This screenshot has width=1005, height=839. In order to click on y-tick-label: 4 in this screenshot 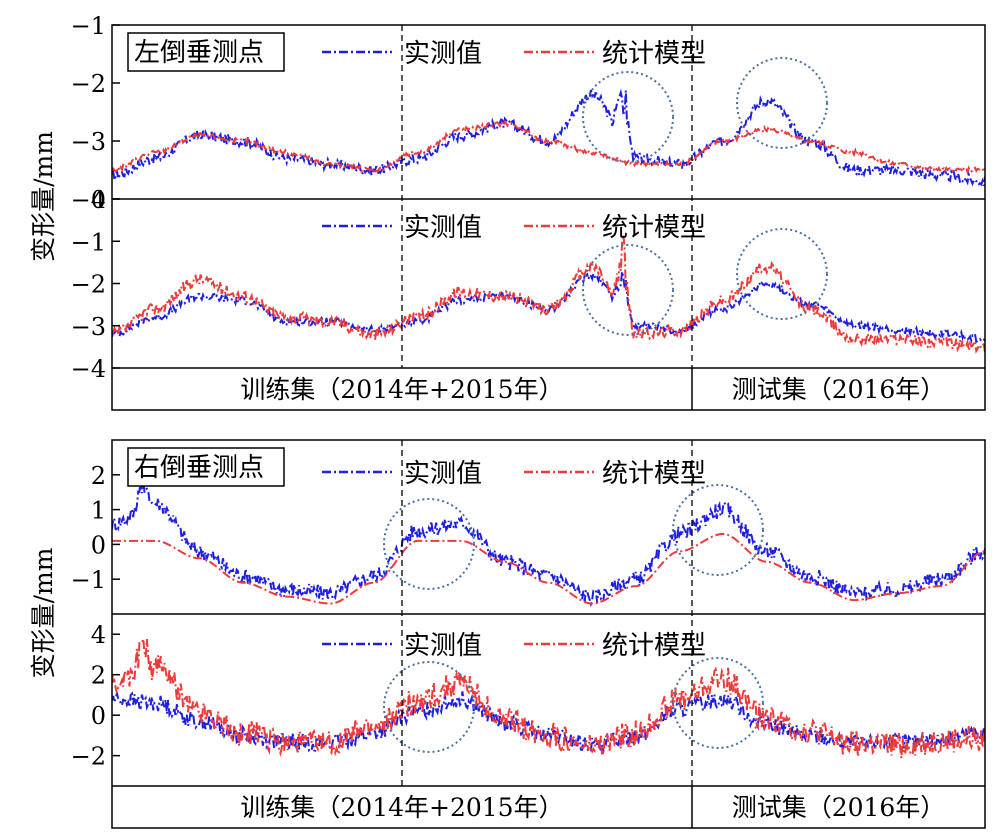, I will do `click(98, 635)`.